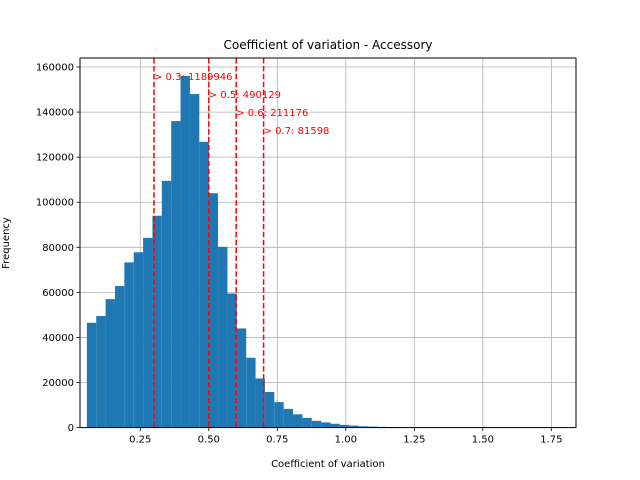 The image size is (640, 480). What do you see at coordinates (193, 77) in the screenshot?
I see `threshold-label: > 0.3: 1189946` at bounding box center [193, 77].